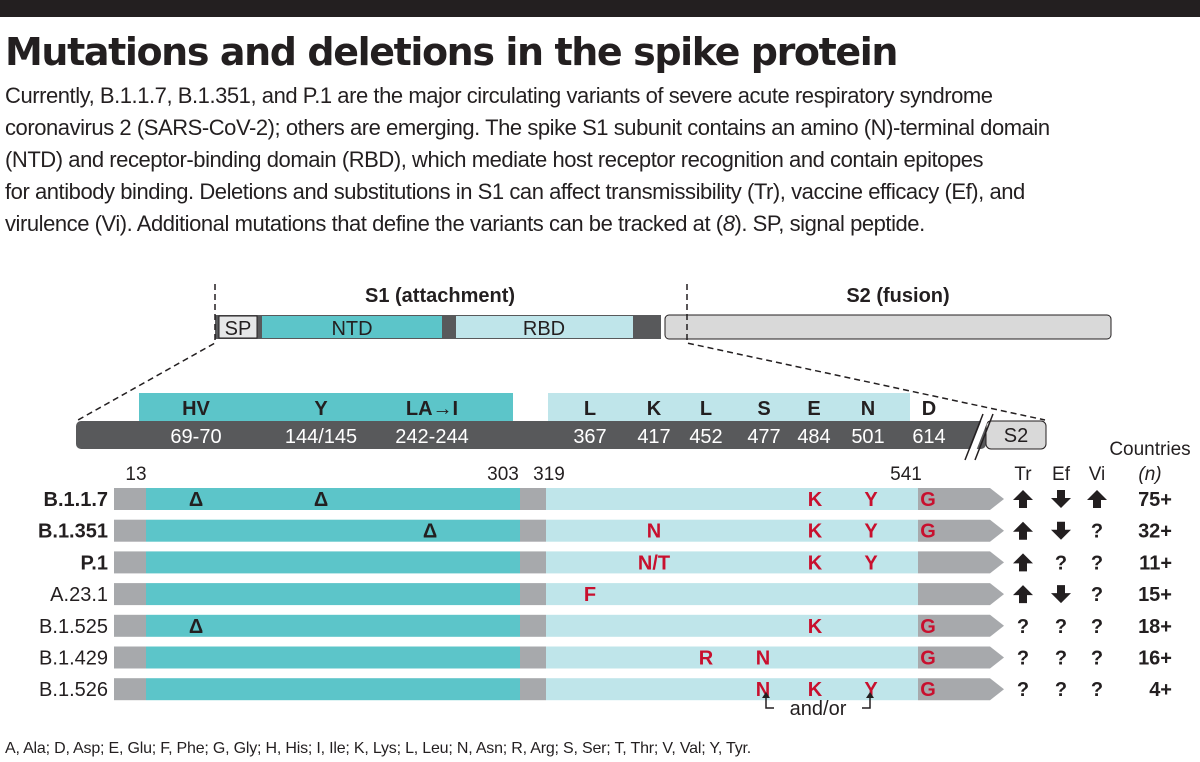 Image resolution: width=1200 pixels, height=762 pixels. Describe the element at coordinates (440, 296) in the screenshot. I see `s1-label: S1 (attachment)` at that location.